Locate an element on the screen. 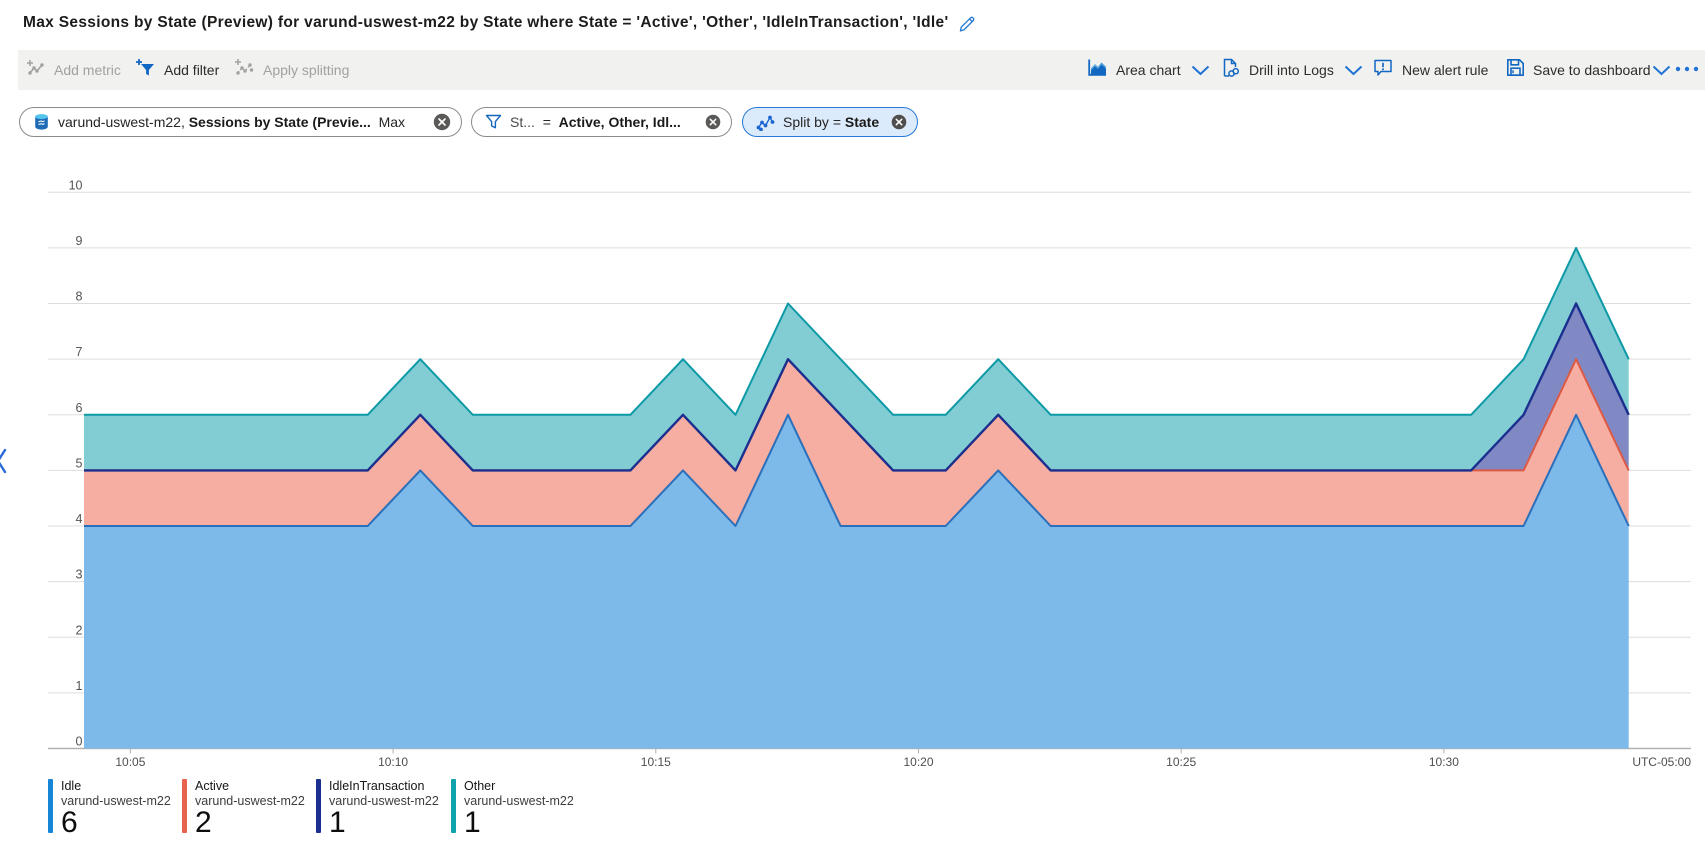 This screenshot has height=849, width=1705. legend-name: Idle is located at coordinates (71, 786).